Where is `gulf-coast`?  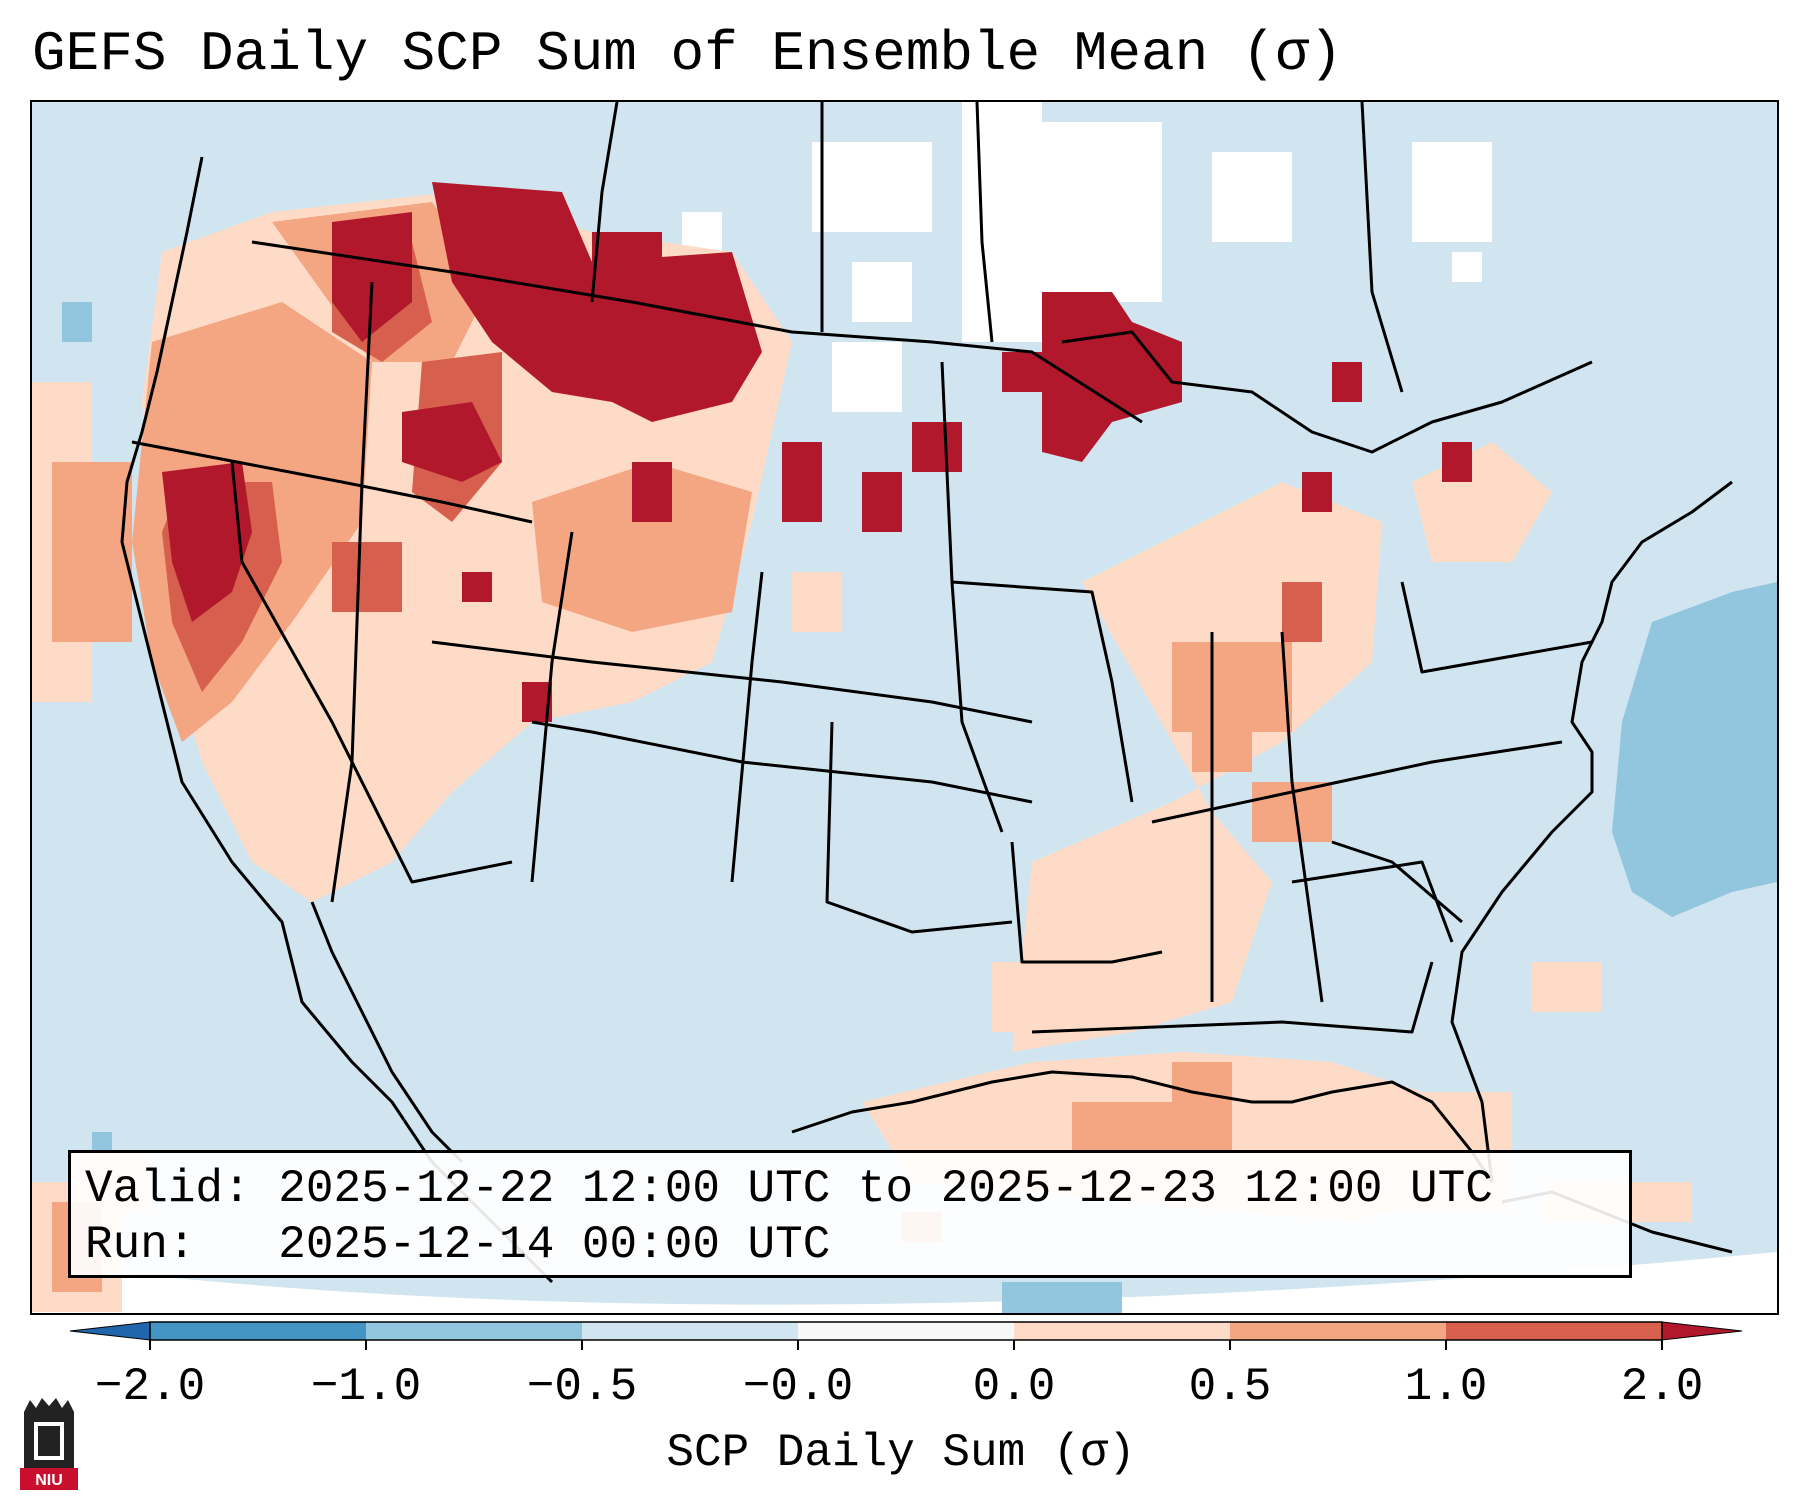
gulf-coast is located at coordinates (1142, 1126).